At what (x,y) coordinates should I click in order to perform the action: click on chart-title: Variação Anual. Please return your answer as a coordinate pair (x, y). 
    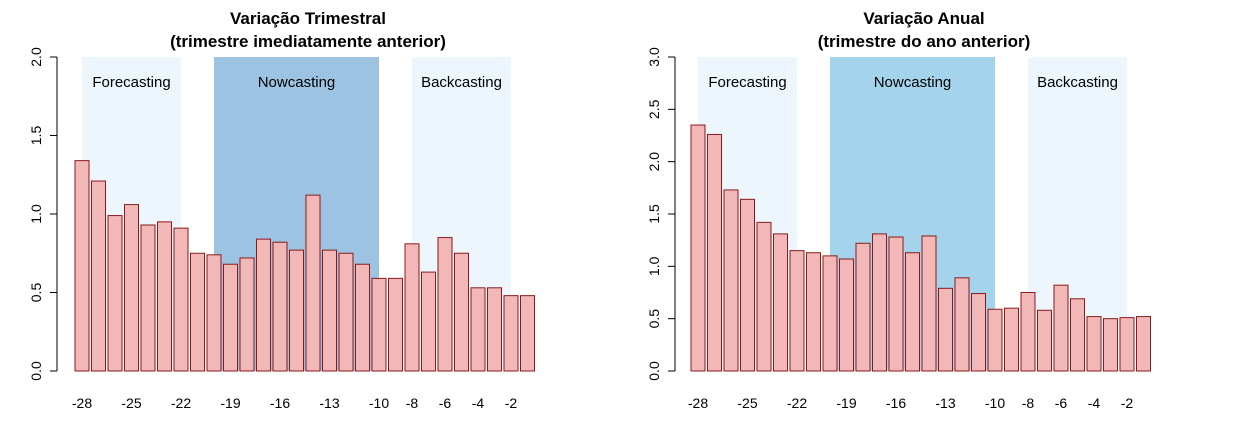
    Looking at the image, I should click on (923, 18).